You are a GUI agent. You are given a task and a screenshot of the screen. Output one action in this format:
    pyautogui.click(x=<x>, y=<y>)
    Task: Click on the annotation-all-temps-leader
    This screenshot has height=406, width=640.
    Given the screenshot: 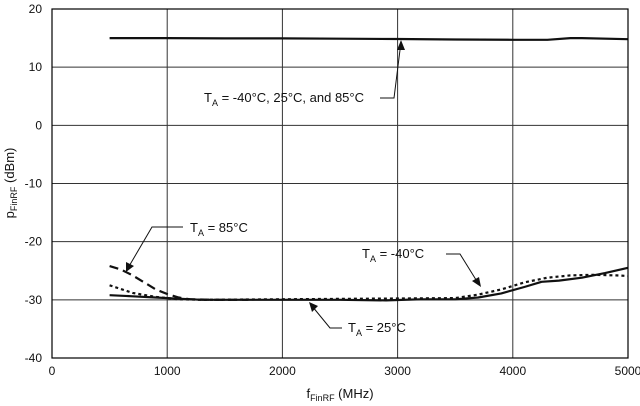 What is the action you would take?
    pyautogui.click(x=391, y=70)
    